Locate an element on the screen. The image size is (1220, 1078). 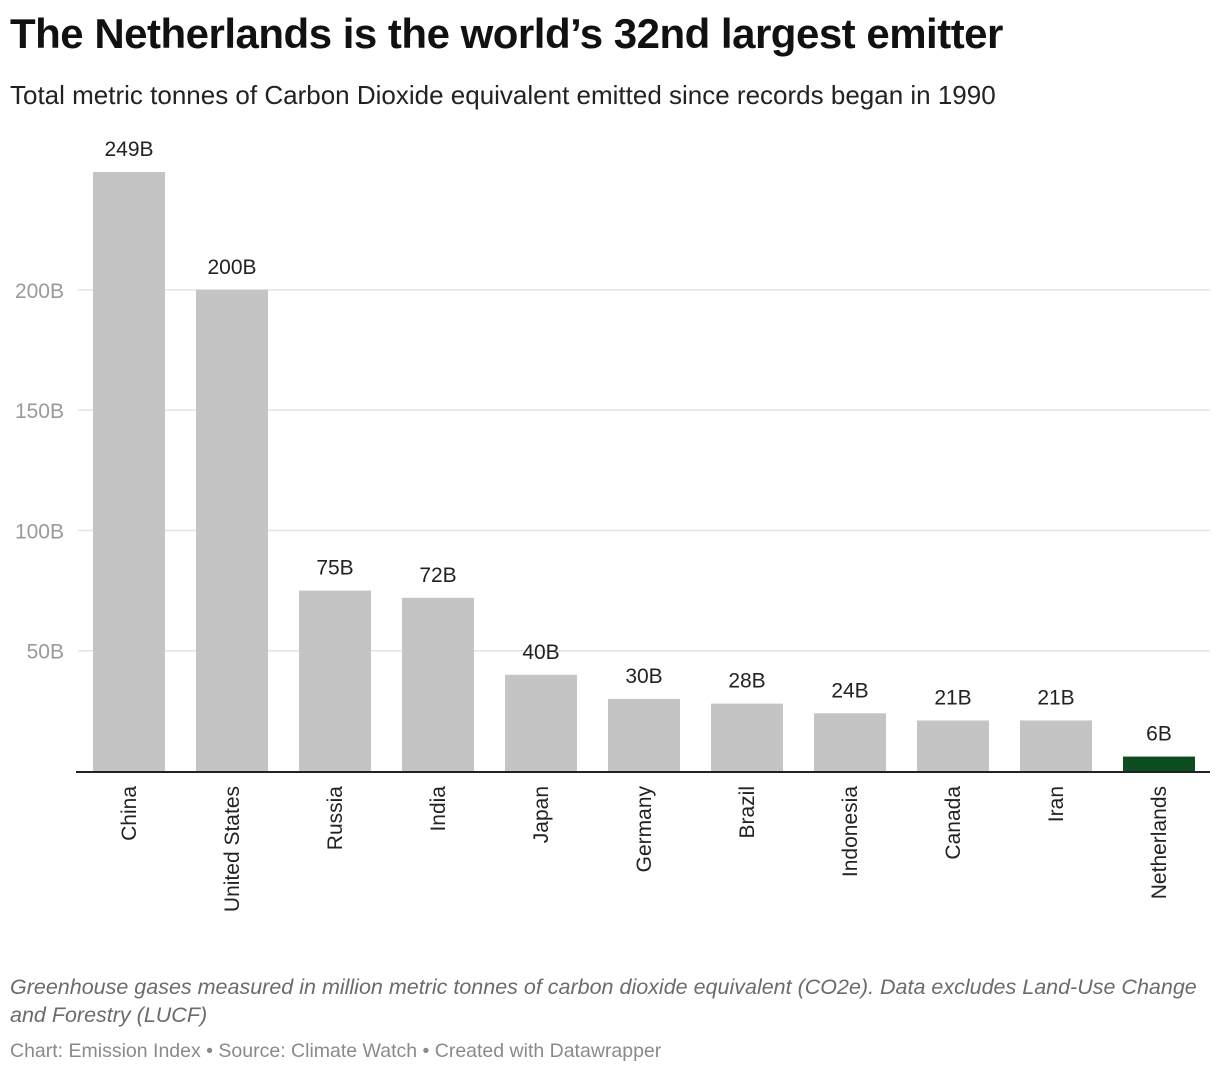
category-label: Iran is located at coordinates (1056, 804).